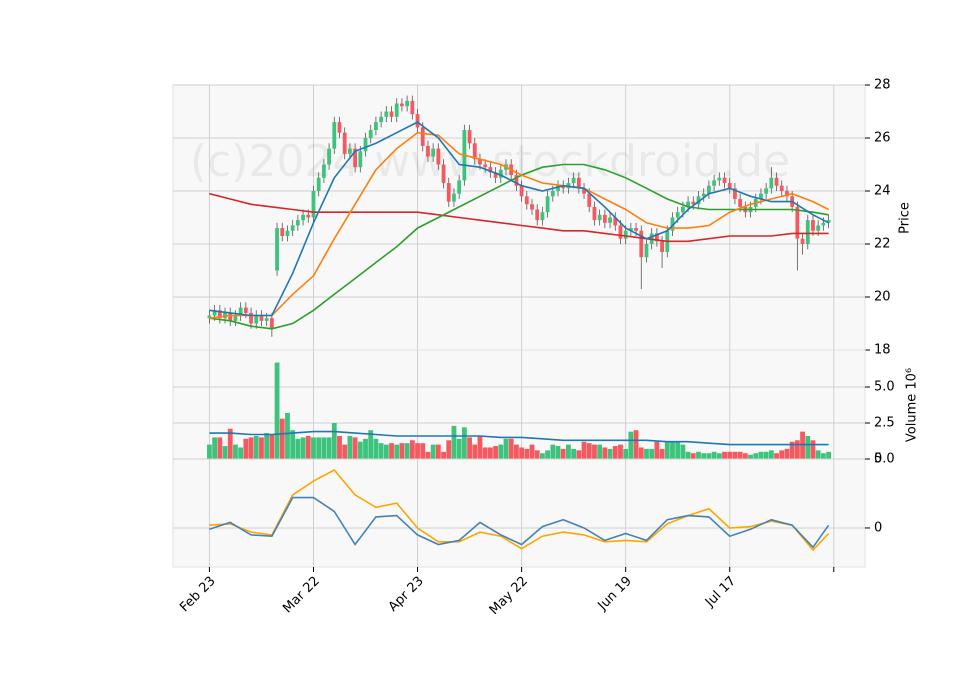  I want to click on x-tick-label: Apr 23, so click(406, 594).